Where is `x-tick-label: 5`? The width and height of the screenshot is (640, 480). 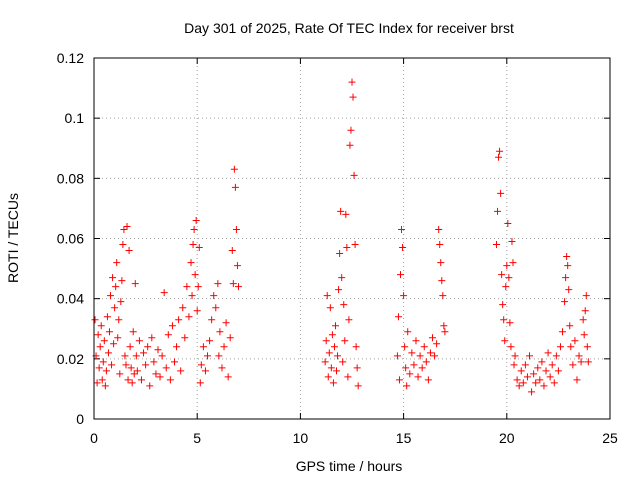 x-tick-label: 5 is located at coordinates (197, 438).